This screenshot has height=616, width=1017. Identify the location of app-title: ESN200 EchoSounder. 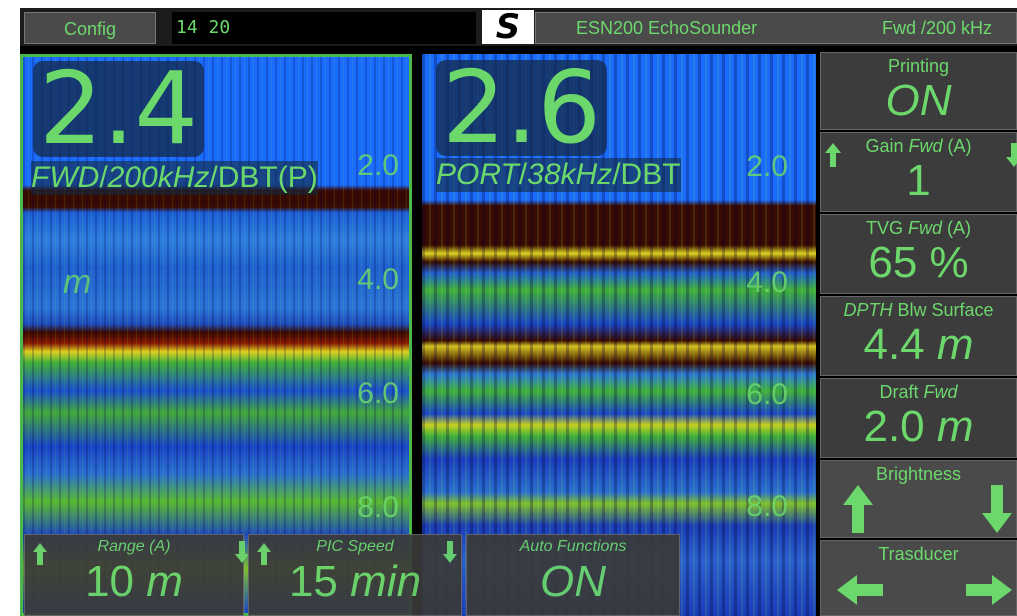
(667, 28).